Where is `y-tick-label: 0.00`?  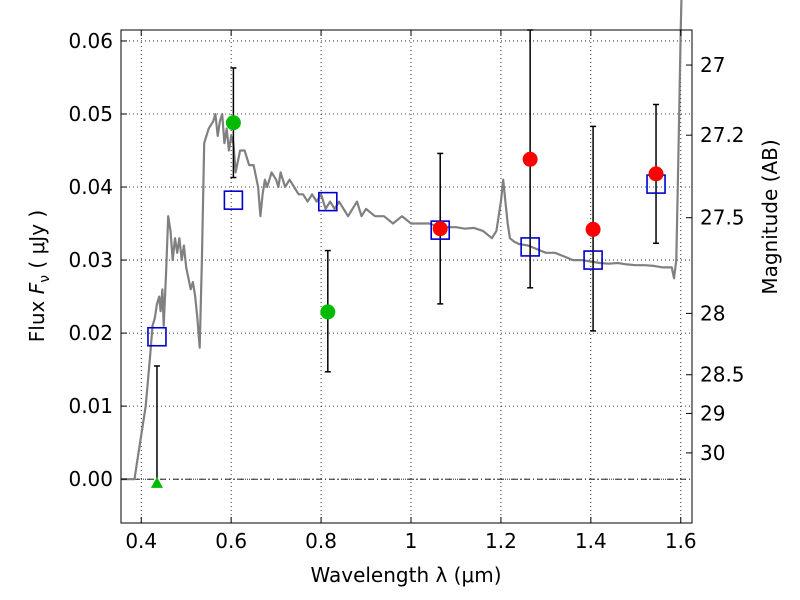
y-tick-label: 0.00 is located at coordinates (90, 479).